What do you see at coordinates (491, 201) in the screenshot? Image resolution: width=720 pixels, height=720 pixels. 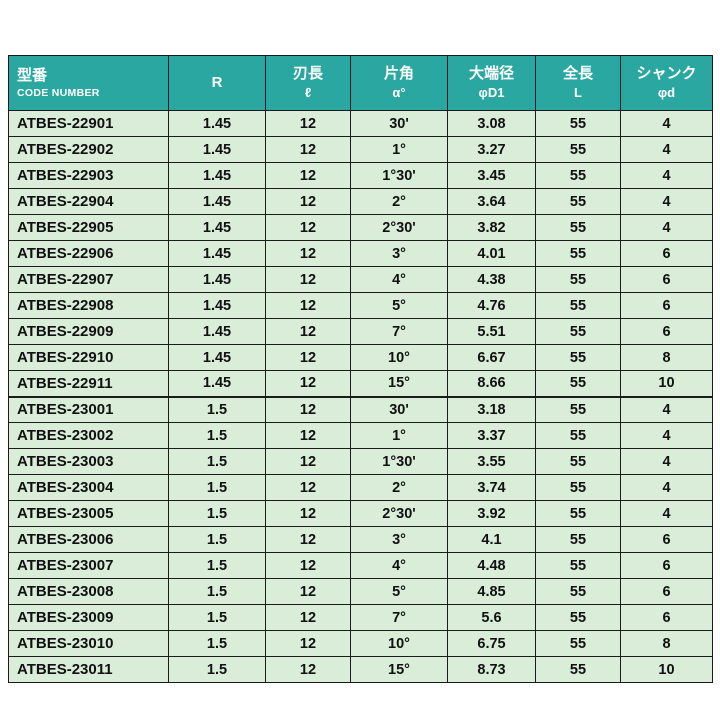 I see `cell-large_end_dia: 3.64` at bounding box center [491, 201].